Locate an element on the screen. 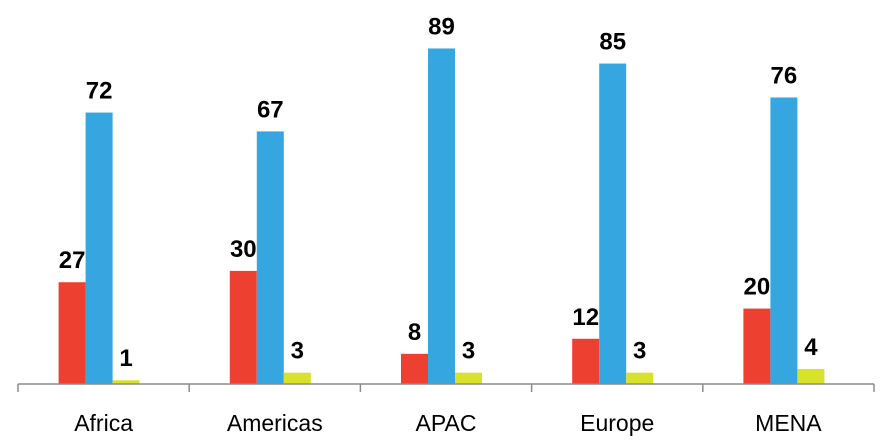  category-label-apac: APAC is located at coordinates (446, 423).